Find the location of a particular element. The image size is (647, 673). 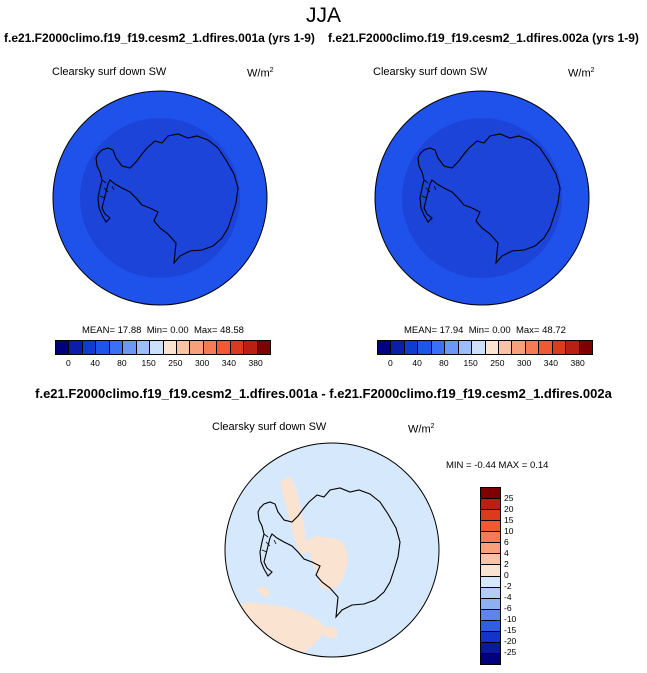

diff-colorbar is located at coordinates (490, 576).